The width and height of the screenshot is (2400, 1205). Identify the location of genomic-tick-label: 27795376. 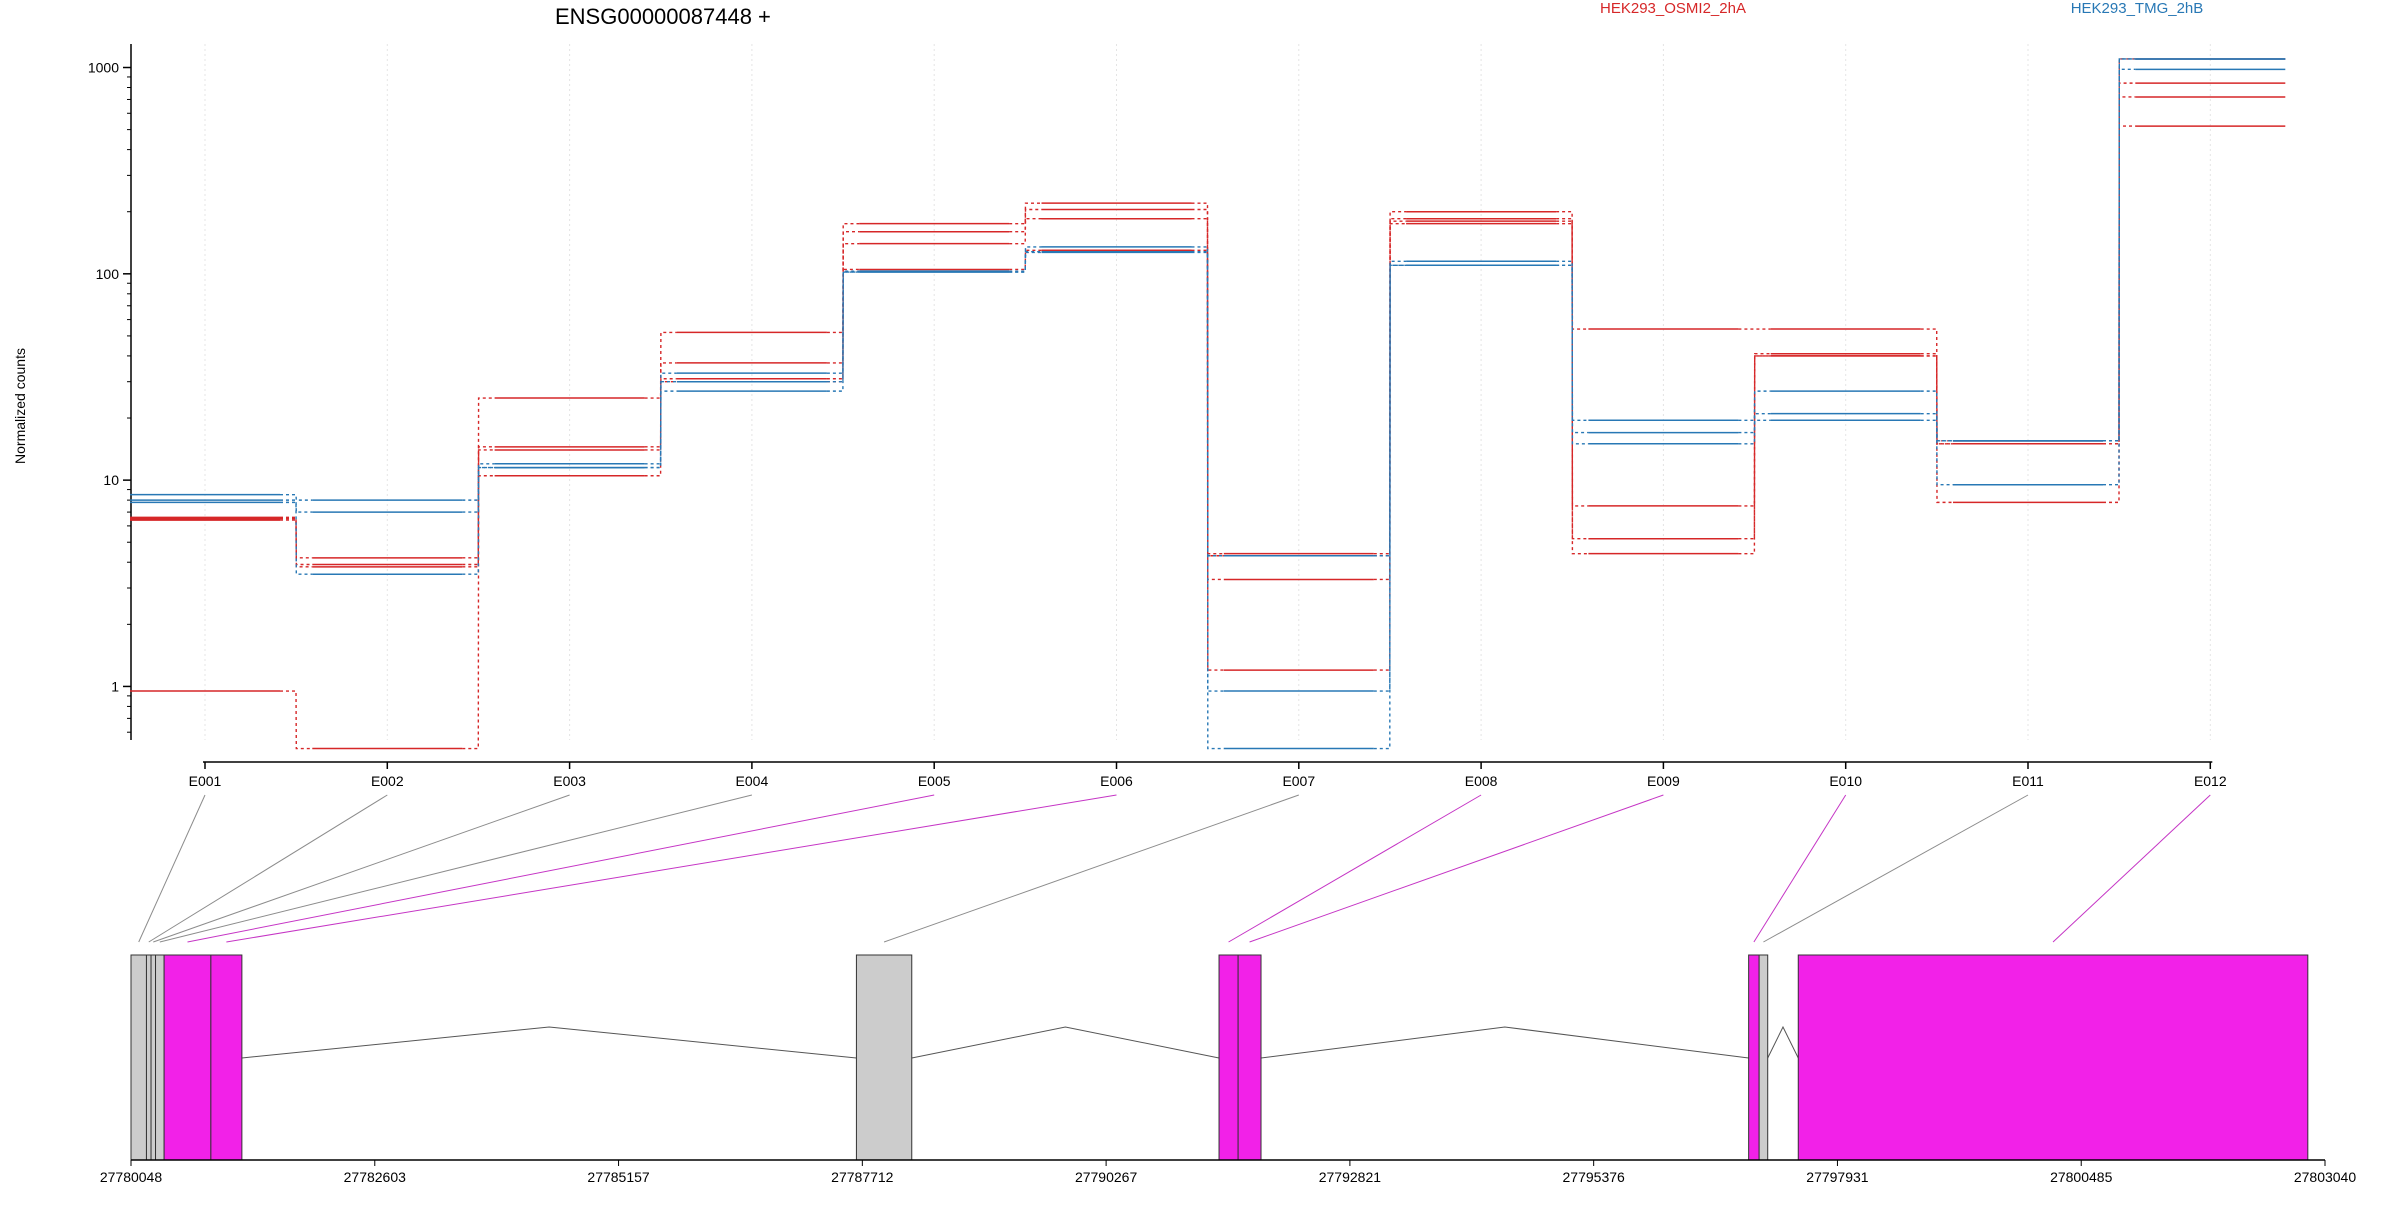
(1594, 1177).